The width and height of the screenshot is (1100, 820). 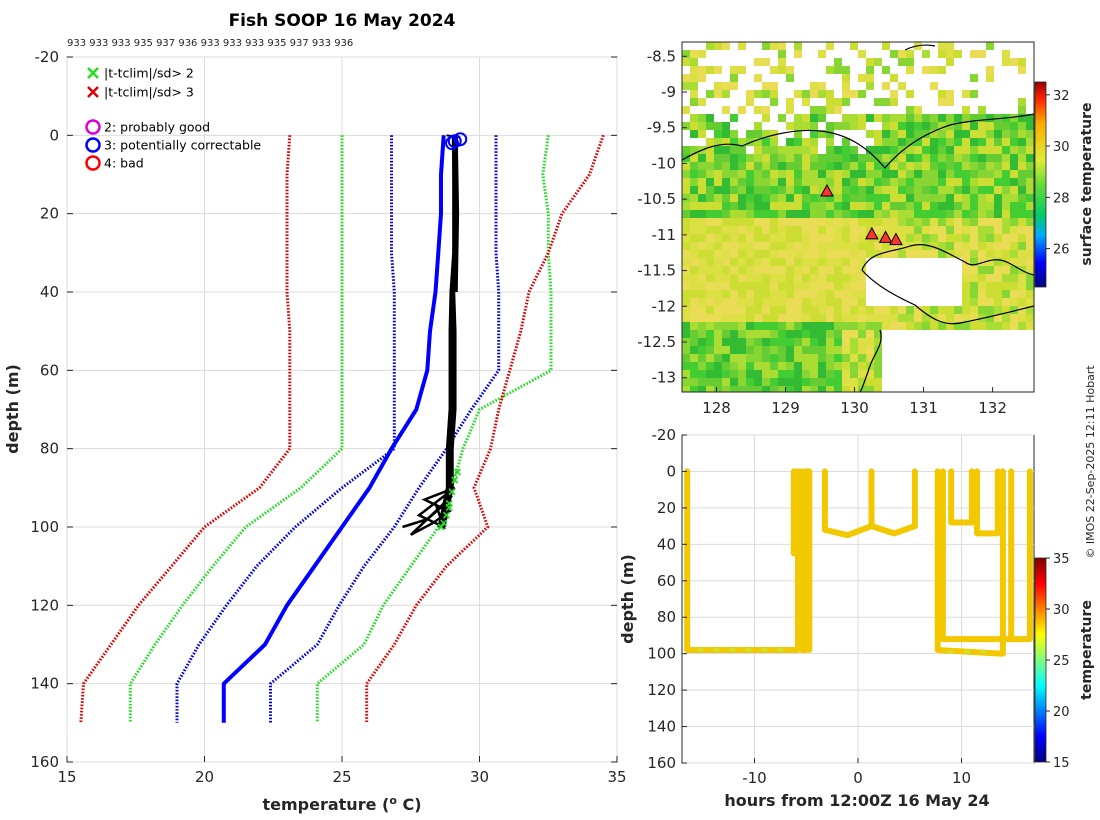 What do you see at coordinates (444, 523) in the screenshot?
I see `flag-cross-2sd` at bounding box center [444, 523].